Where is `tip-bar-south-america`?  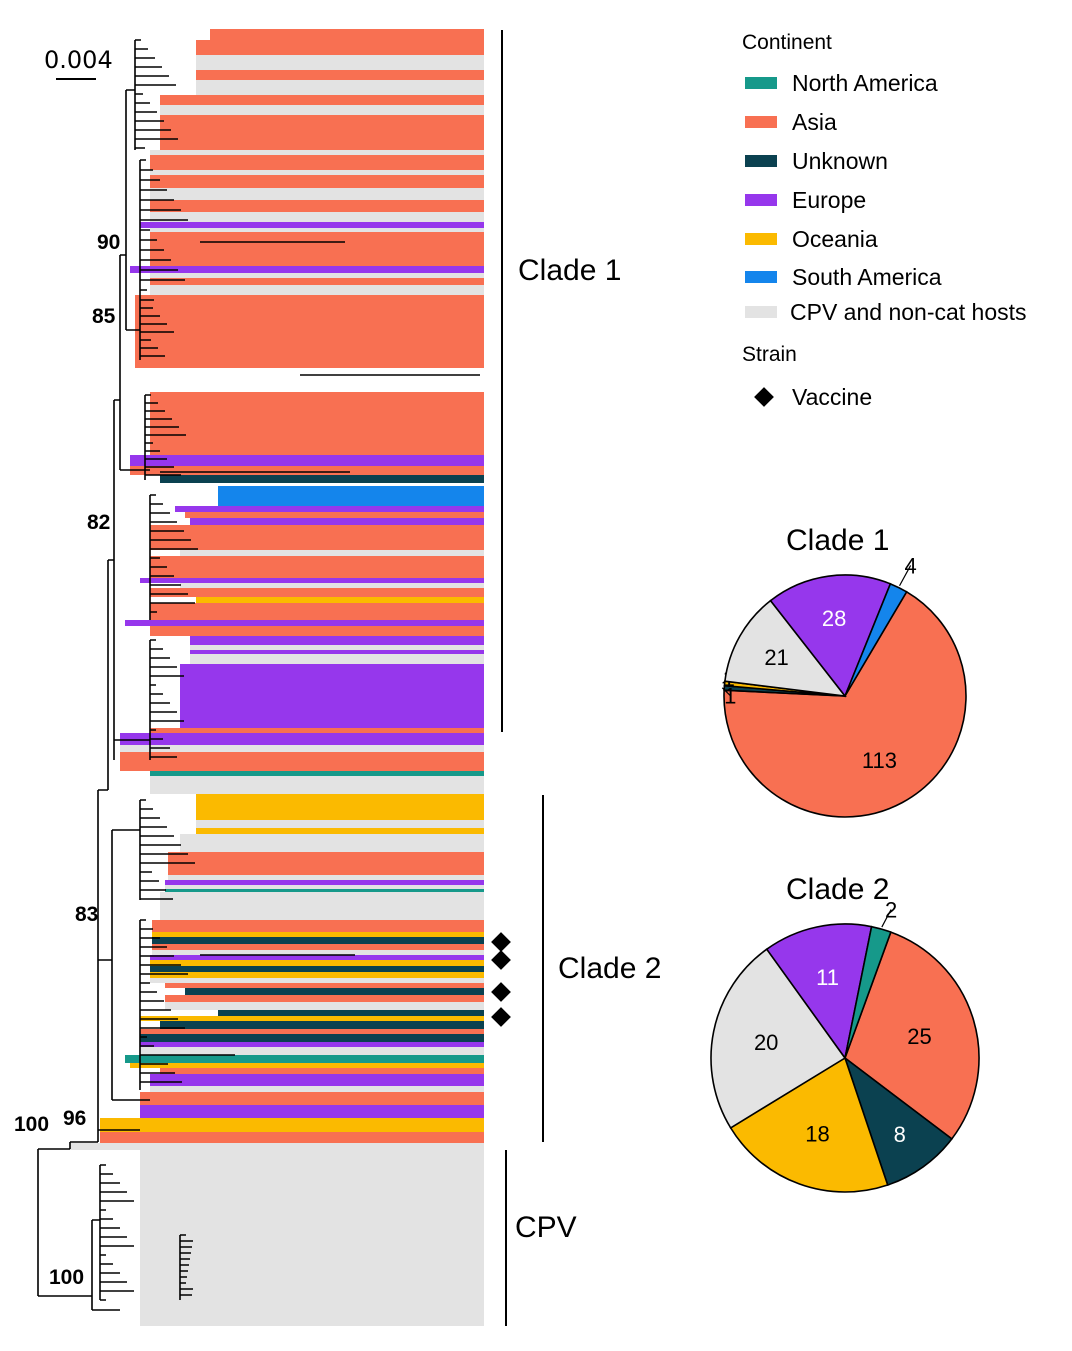
tip-bar-south-america is located at coordinates (351, 496).